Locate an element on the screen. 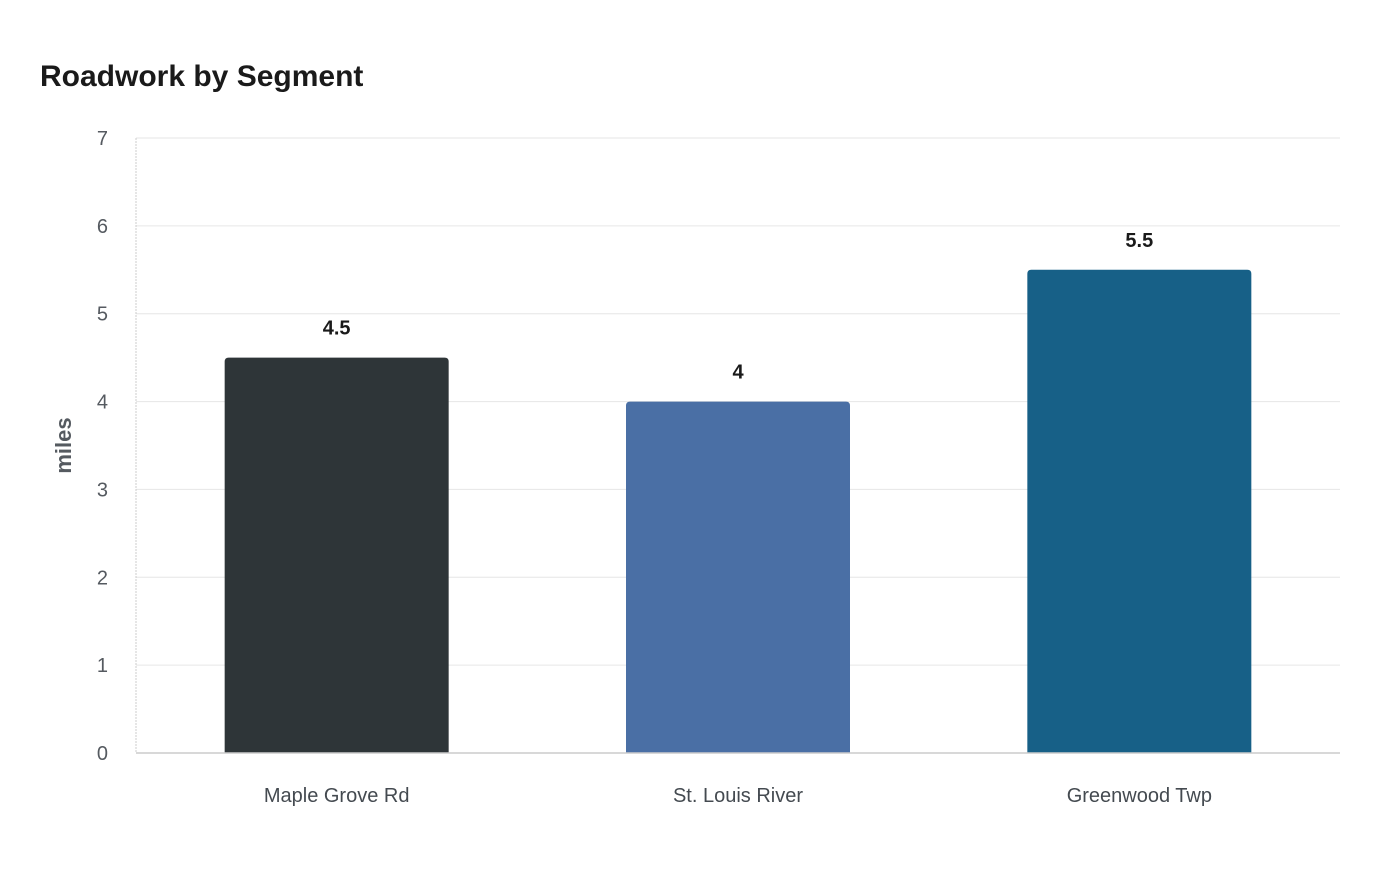 This screenshot has width=1400, height=880. y-tick-label: 1 is located at coordinates (102, 666).